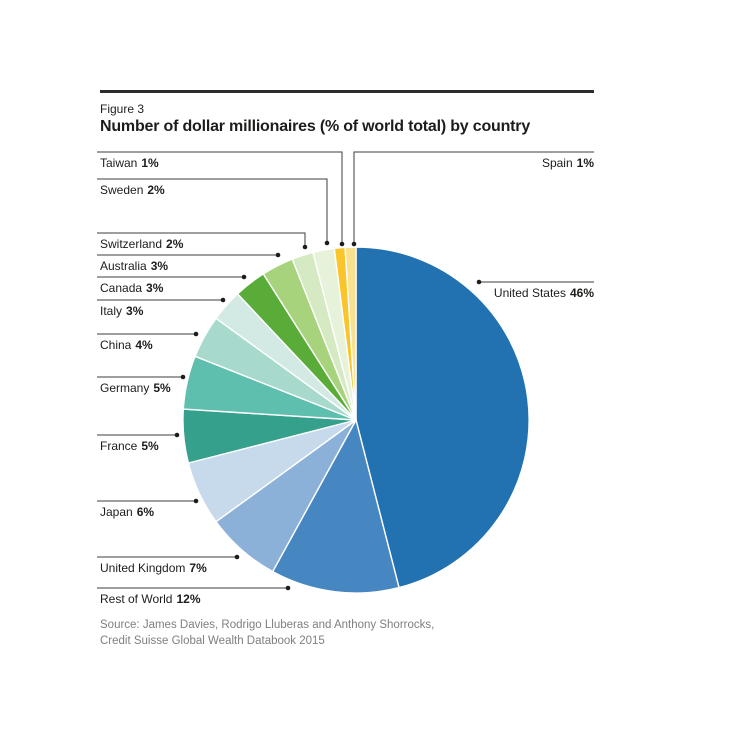 The width and height of the screenshot is (750, 750). I want to click on slice-label-canada: Canada 3%, so click(131, 288).